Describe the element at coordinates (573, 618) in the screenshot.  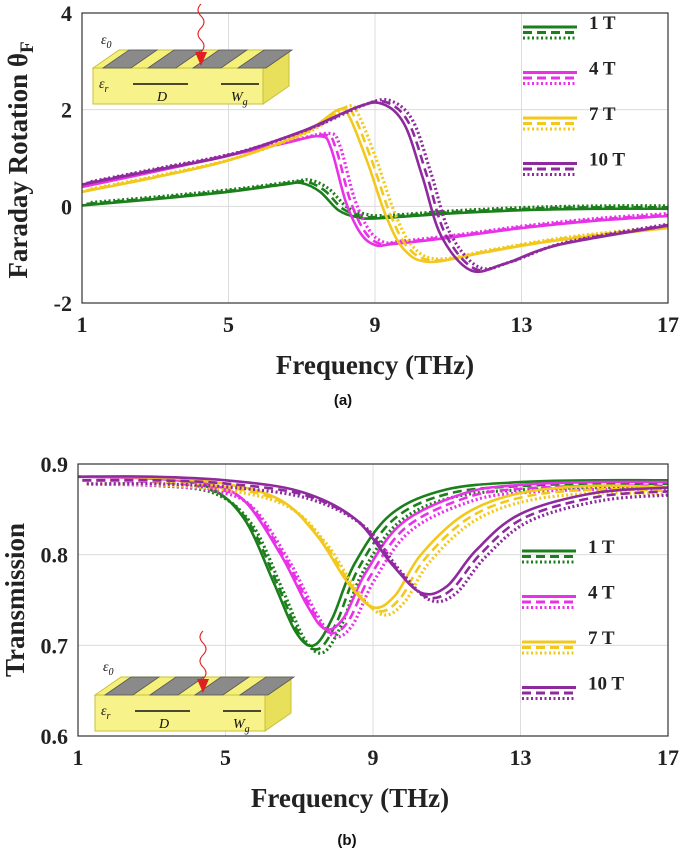
I see `transmission-legend: 1 T 4 T 7 T 10 T` at that location.